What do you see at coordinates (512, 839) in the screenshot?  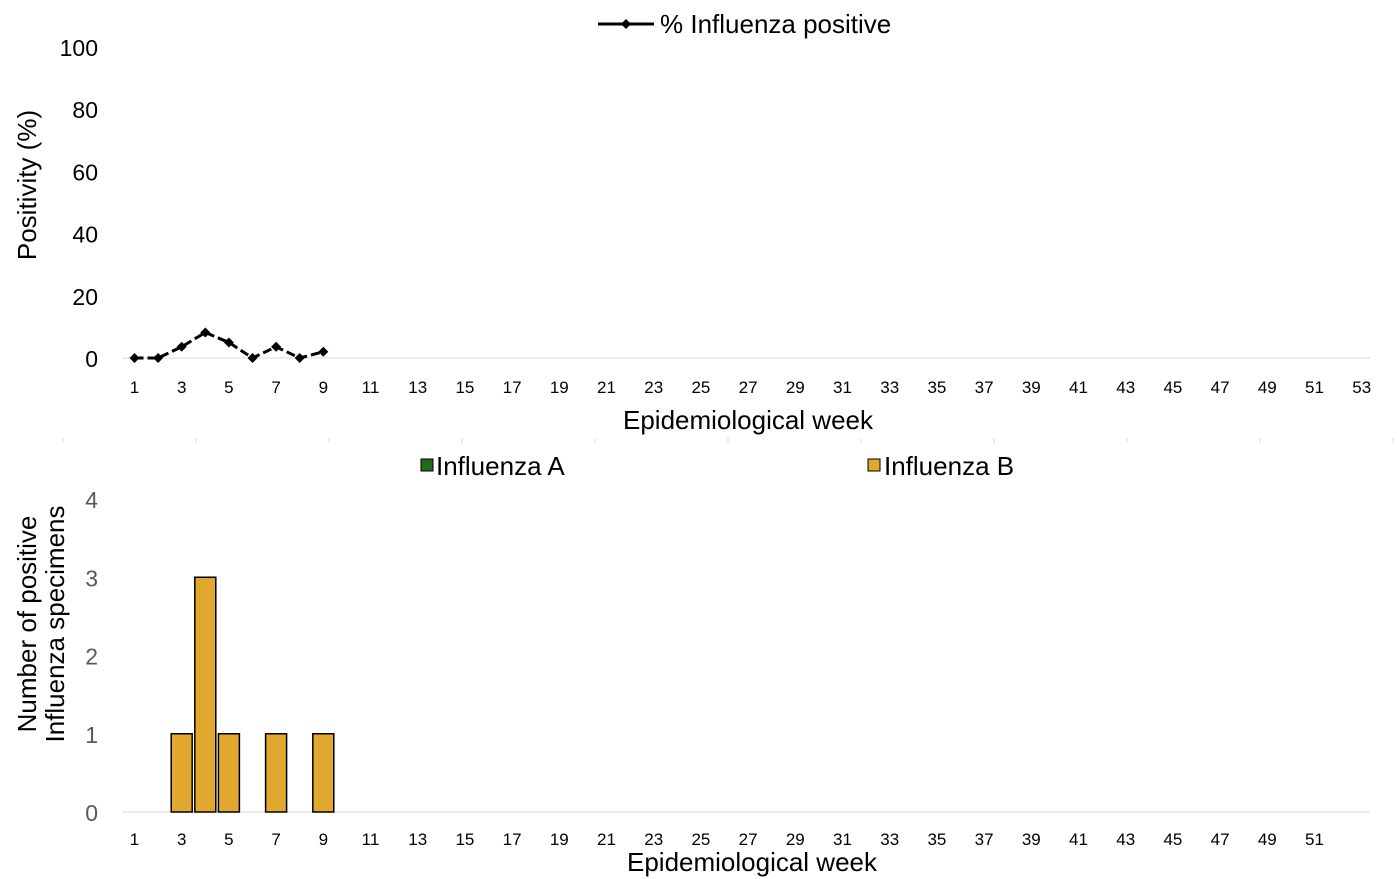 I see `bottom-x-tick-label: 17` at bounding box center [512, 839].